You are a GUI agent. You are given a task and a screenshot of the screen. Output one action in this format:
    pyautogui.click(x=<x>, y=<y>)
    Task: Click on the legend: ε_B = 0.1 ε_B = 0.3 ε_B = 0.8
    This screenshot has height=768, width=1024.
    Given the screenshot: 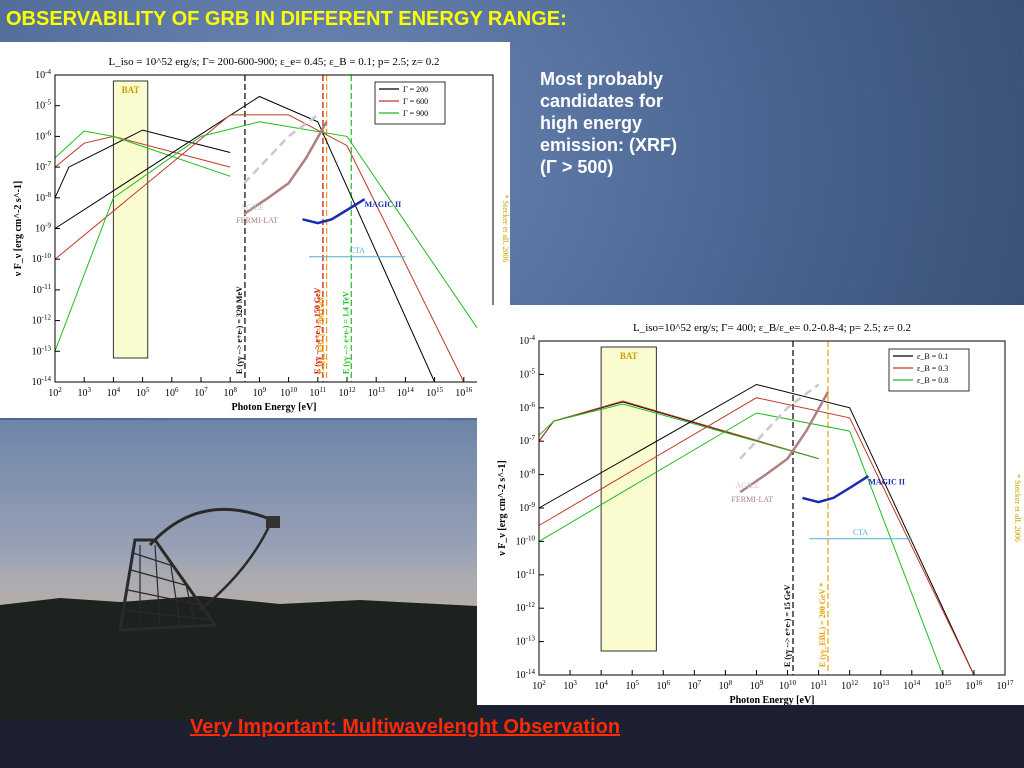 What is the action you would take?
    pyautogui.click(x=929, y=370)
    